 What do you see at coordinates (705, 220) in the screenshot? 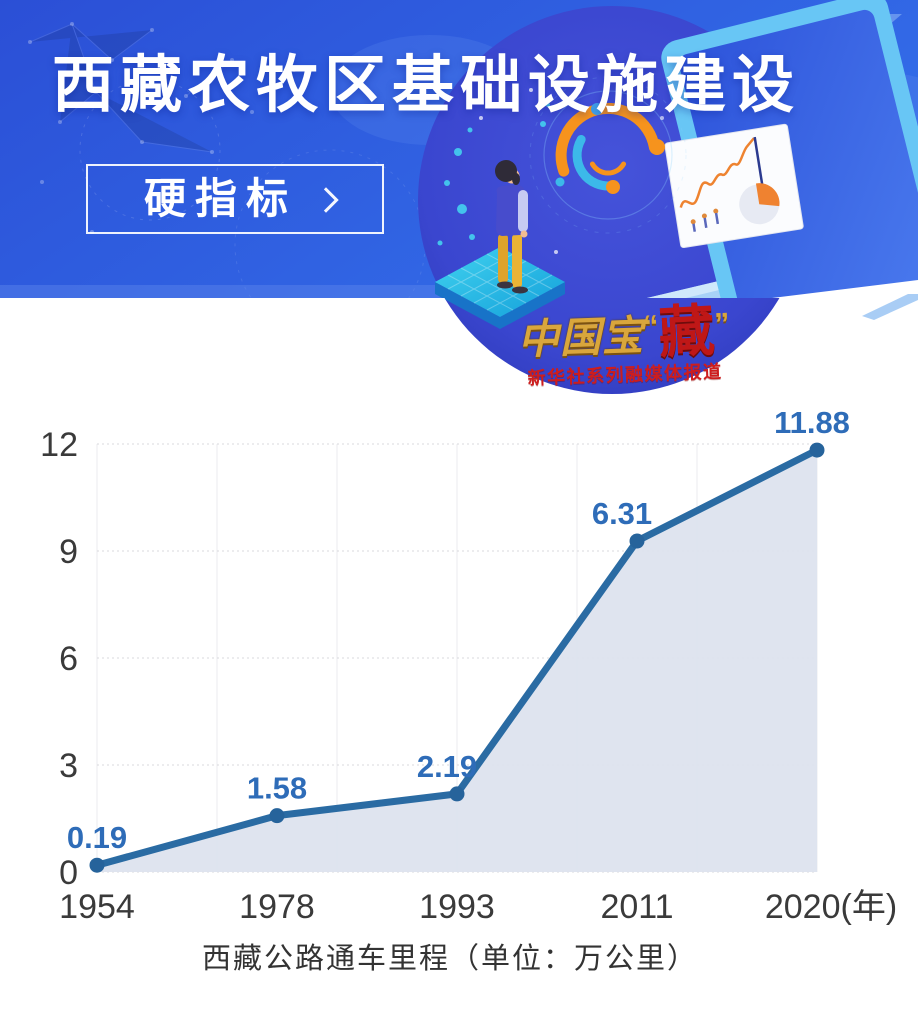
I see `mini-figures` at bounding box center [705, 220].